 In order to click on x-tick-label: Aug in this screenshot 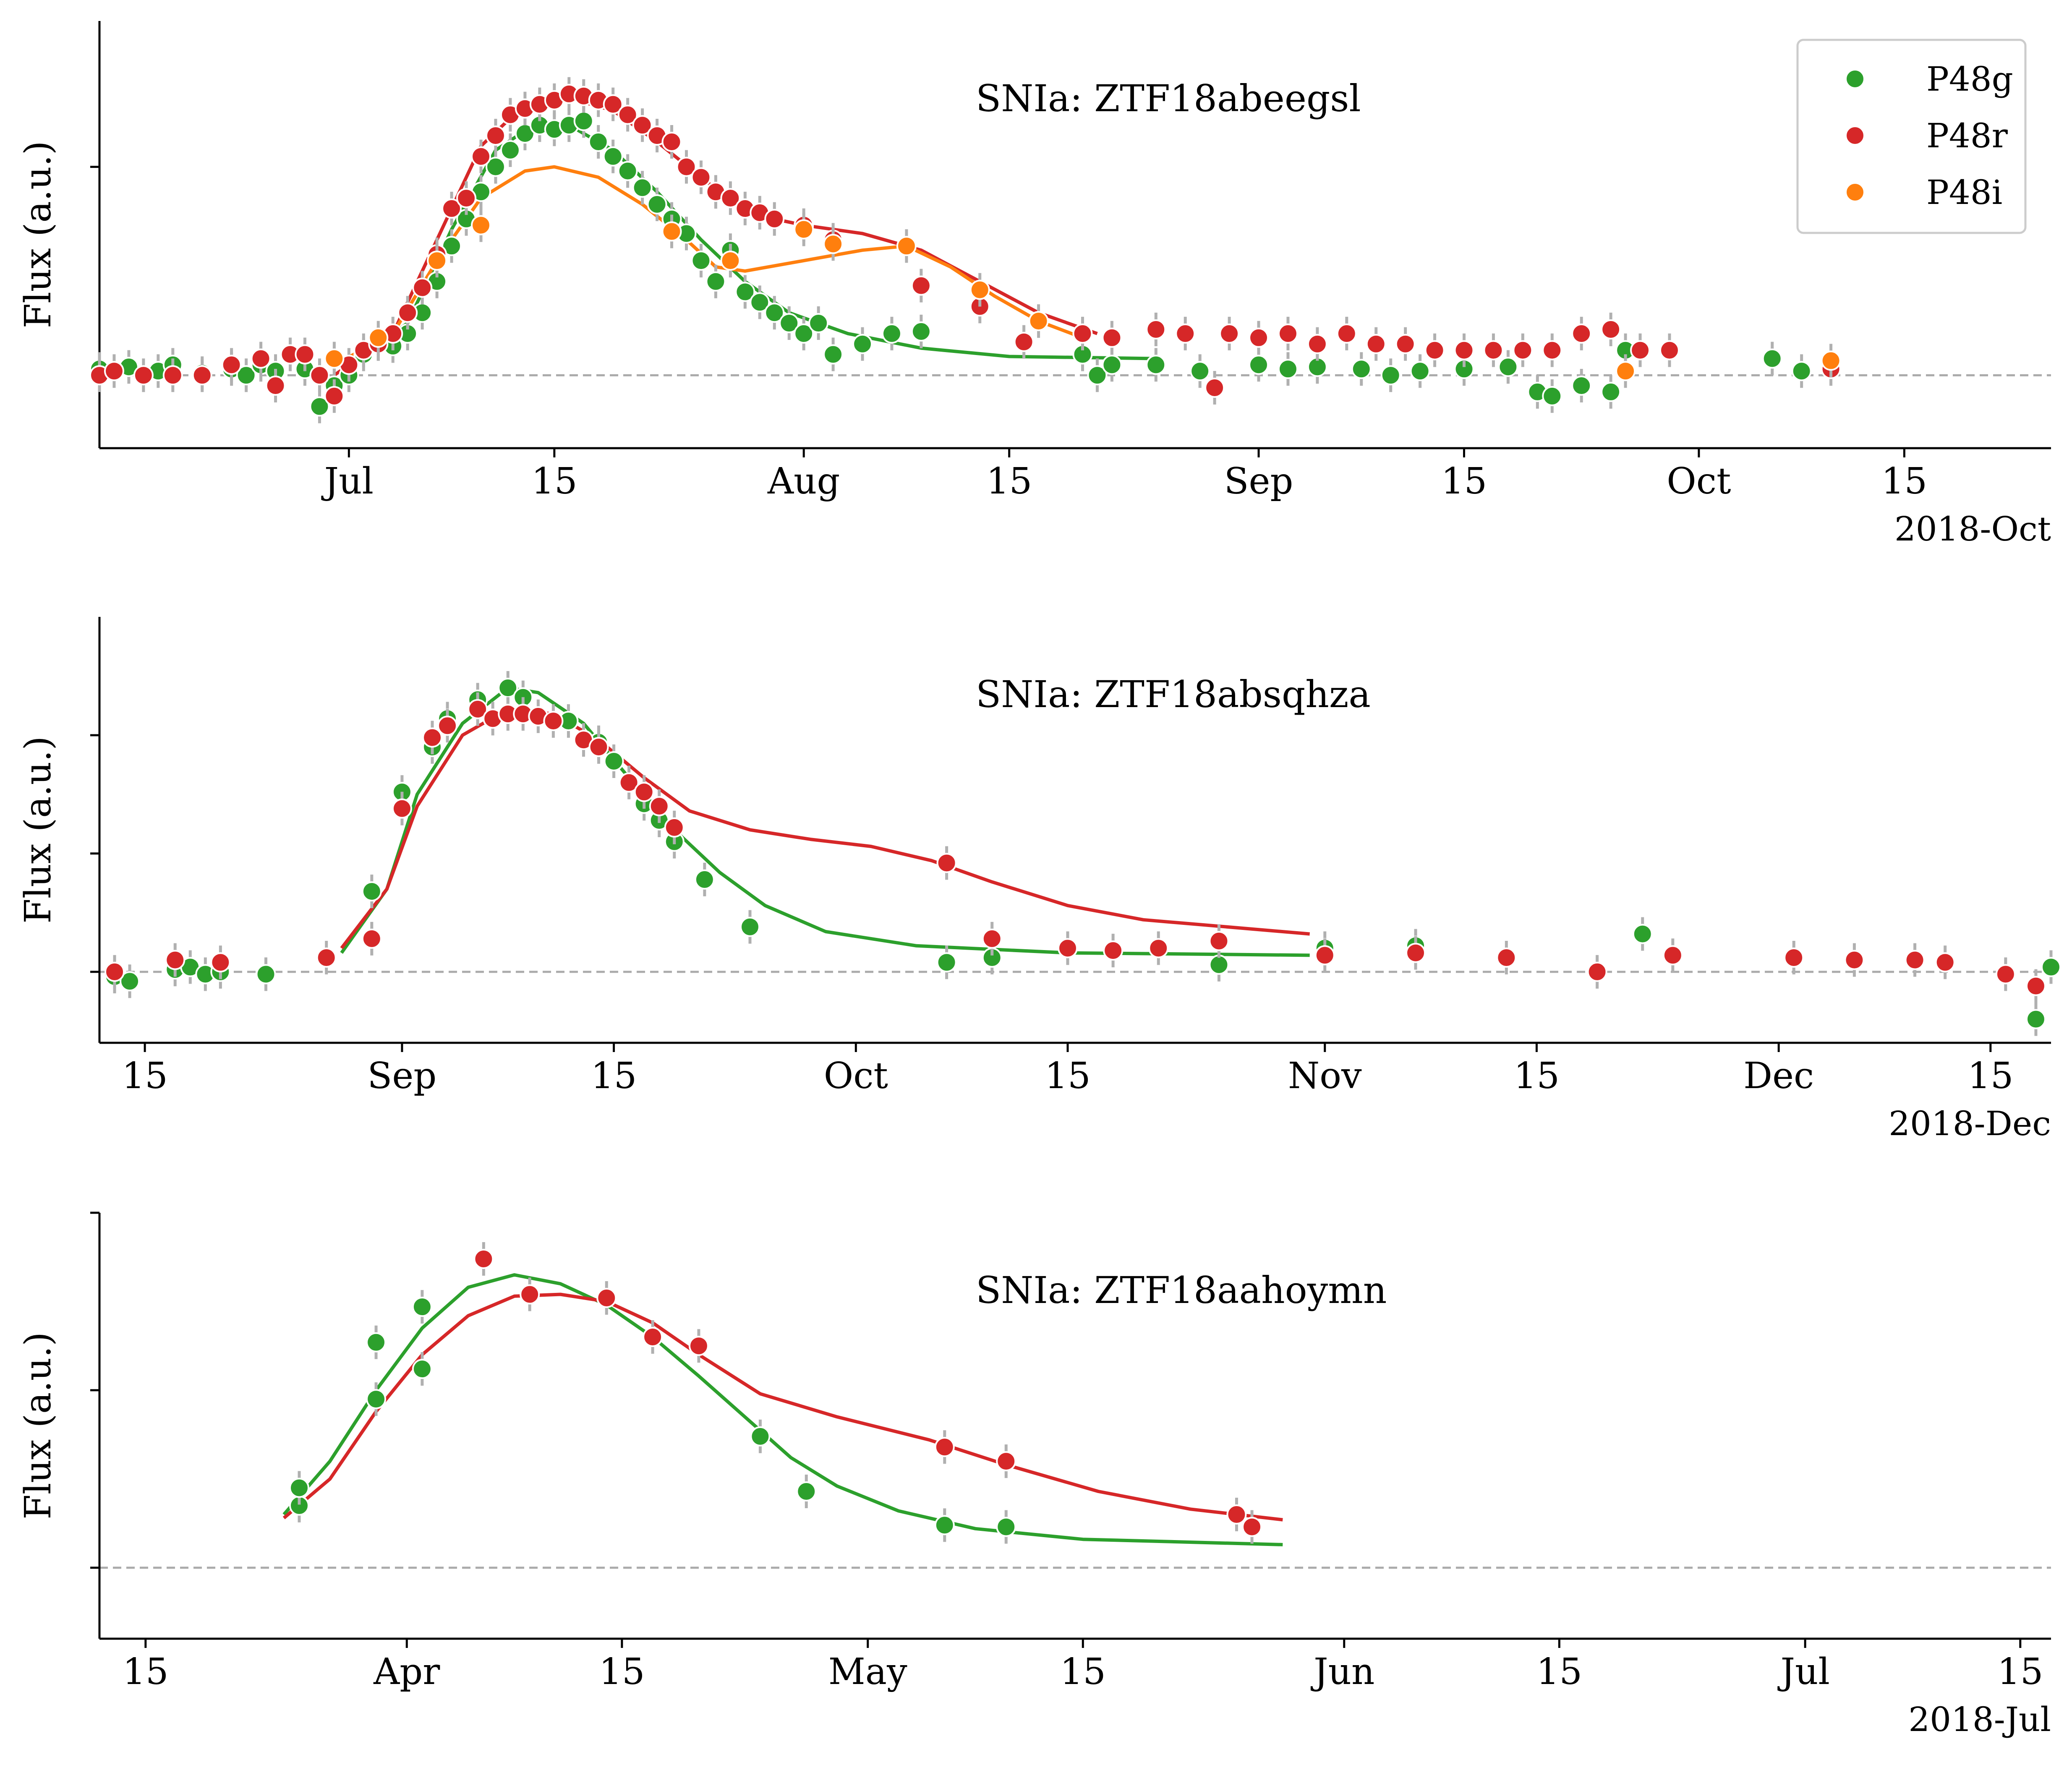, I will do `click(803, 481)`.